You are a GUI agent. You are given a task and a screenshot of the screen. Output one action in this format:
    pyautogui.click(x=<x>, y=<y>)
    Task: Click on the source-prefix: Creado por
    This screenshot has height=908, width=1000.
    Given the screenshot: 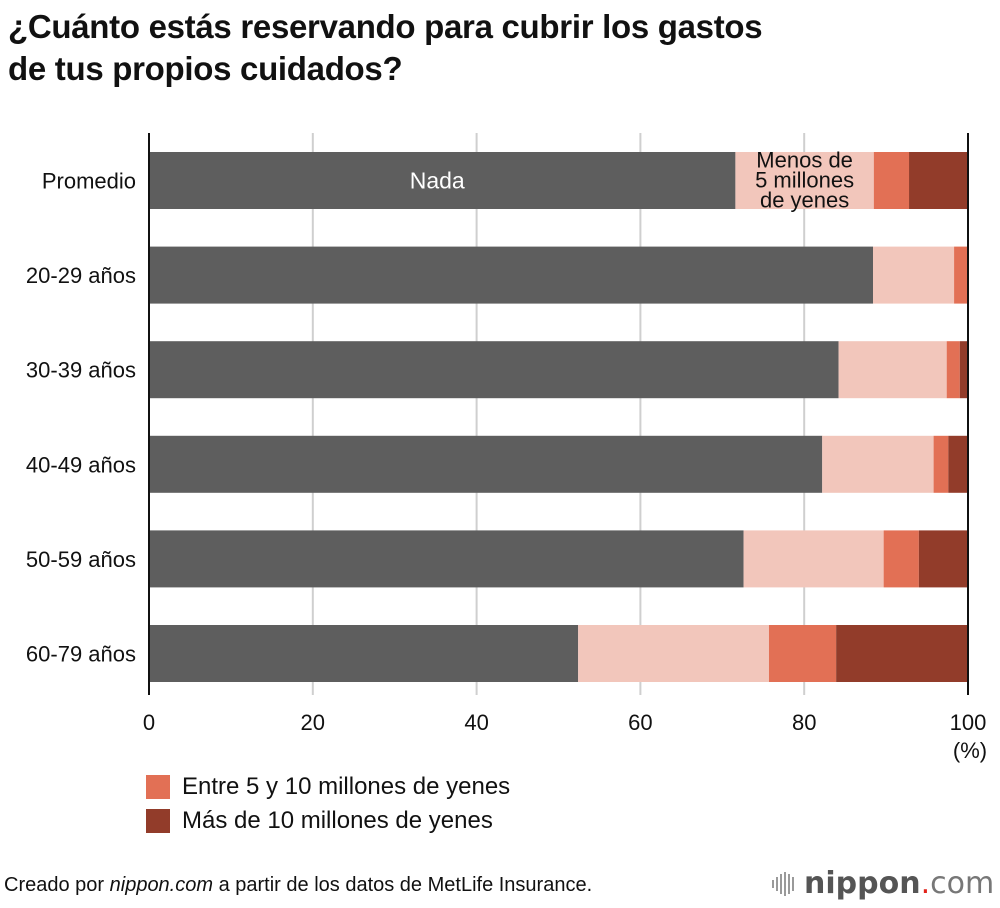 What is the action you would take?
    pyautogui.click(x=57, y=885)
    